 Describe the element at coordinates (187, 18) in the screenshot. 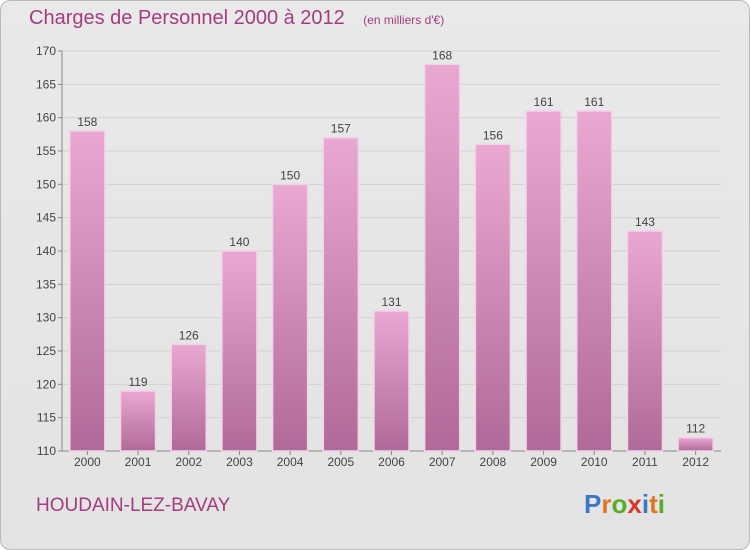

I see `chart-title: Charges de Personnel 2000 à 2012` at that location.